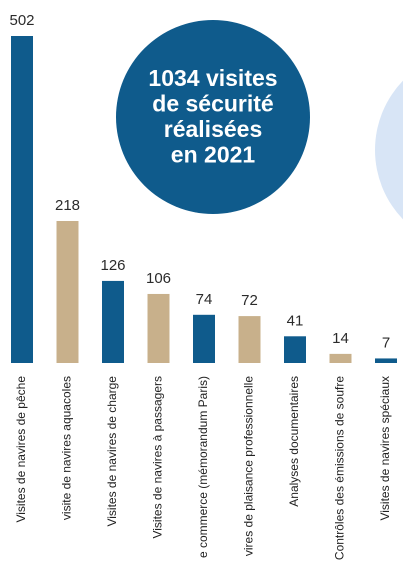 The image size is (403, 580). Describe the element at coordinates (158, 457) in the screenshot. I see `category-label: Visites de navires à passagers` at that location.